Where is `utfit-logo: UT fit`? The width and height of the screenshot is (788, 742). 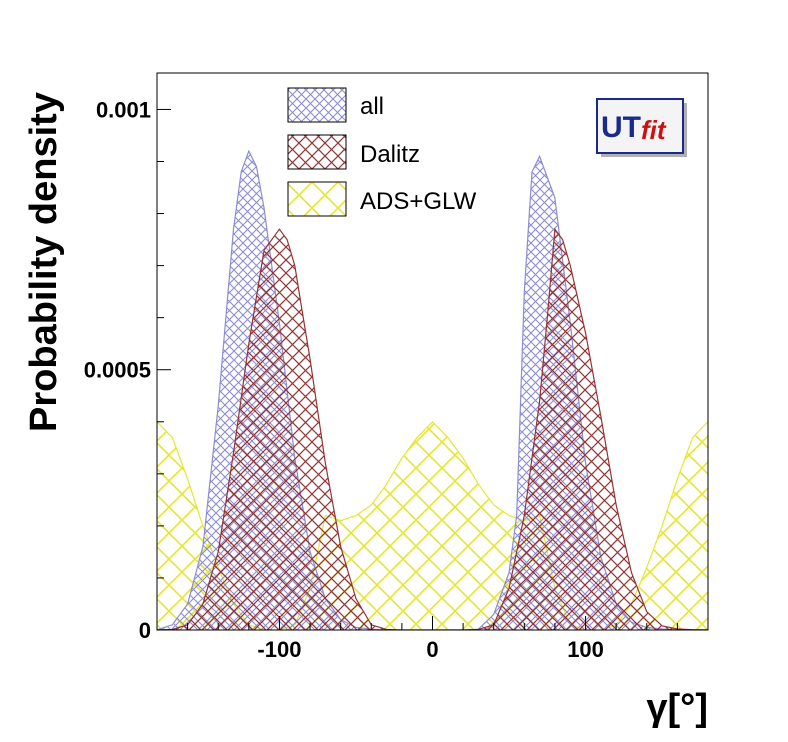 utfit-logo: UT fit is located at coordinates (641, 127).